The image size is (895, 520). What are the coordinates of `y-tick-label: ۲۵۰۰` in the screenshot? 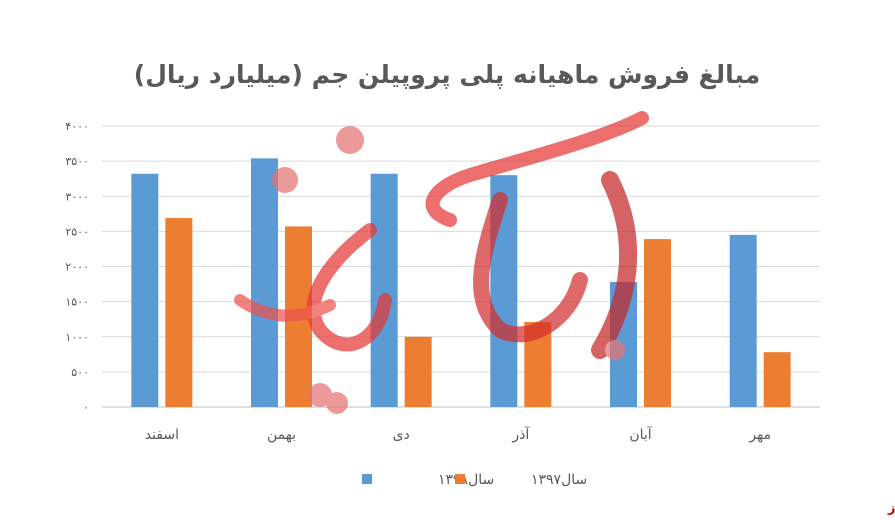 It's located at (77, 231).